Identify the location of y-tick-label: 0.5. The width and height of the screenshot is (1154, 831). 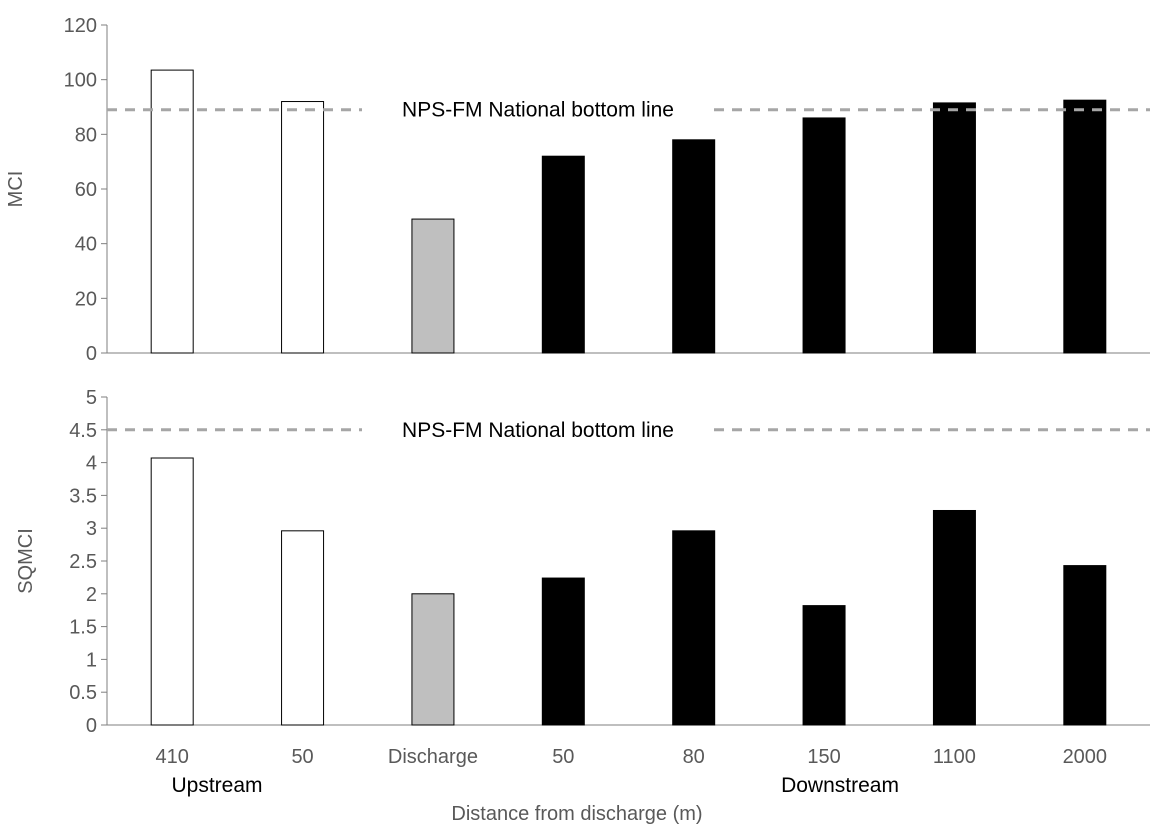
(83, 693).